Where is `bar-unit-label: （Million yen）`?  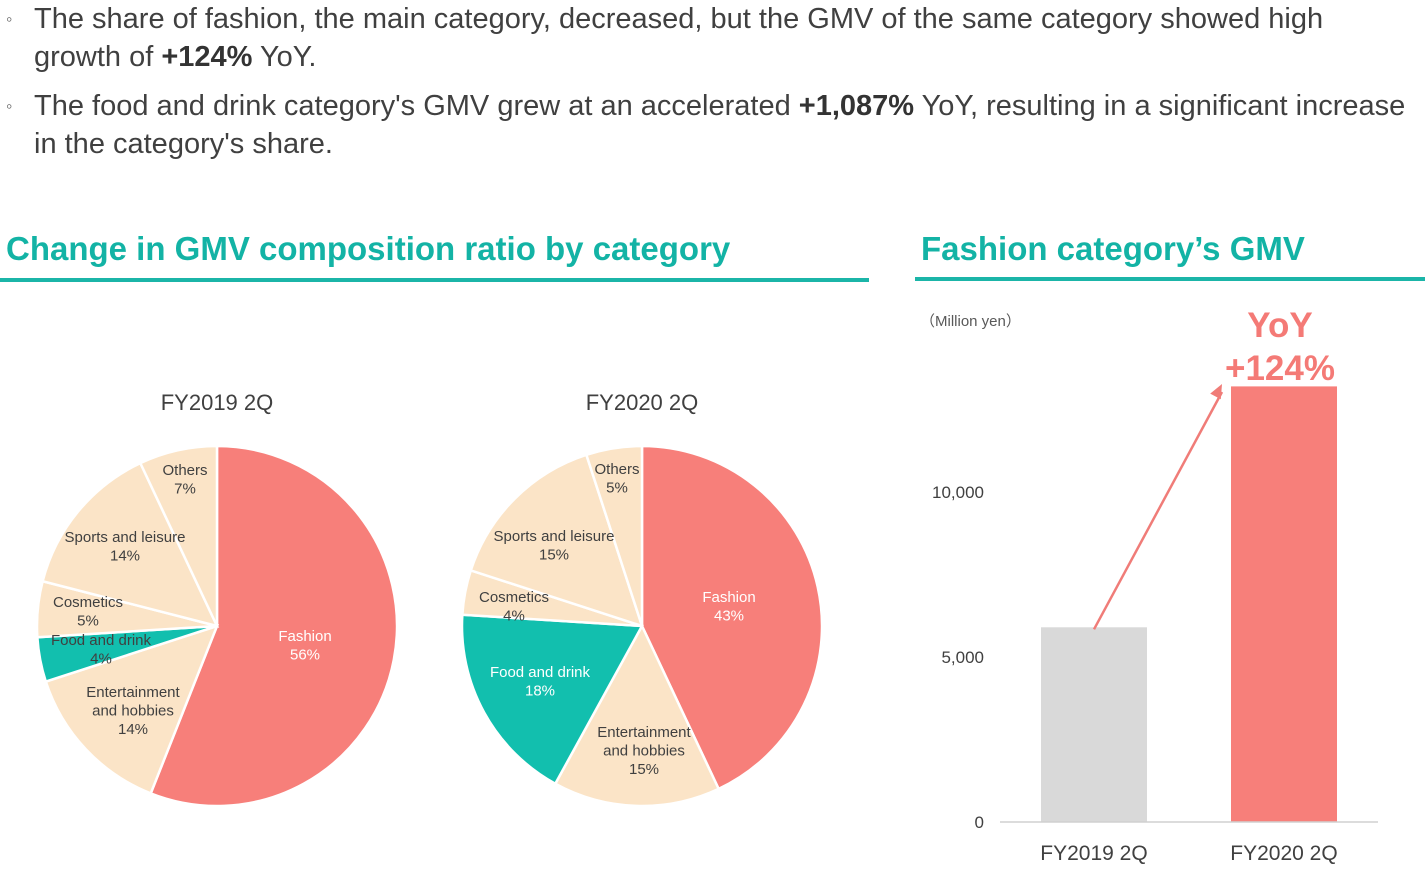 bar-unit-label: （Million yen） is located at coordinates (970, 321).